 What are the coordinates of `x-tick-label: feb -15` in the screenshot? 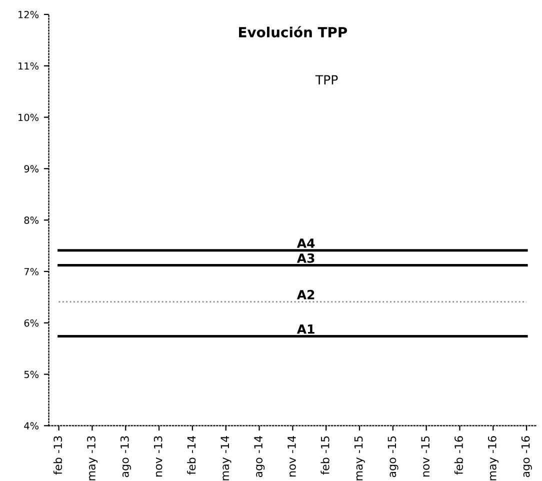 It's located at (325, 455).